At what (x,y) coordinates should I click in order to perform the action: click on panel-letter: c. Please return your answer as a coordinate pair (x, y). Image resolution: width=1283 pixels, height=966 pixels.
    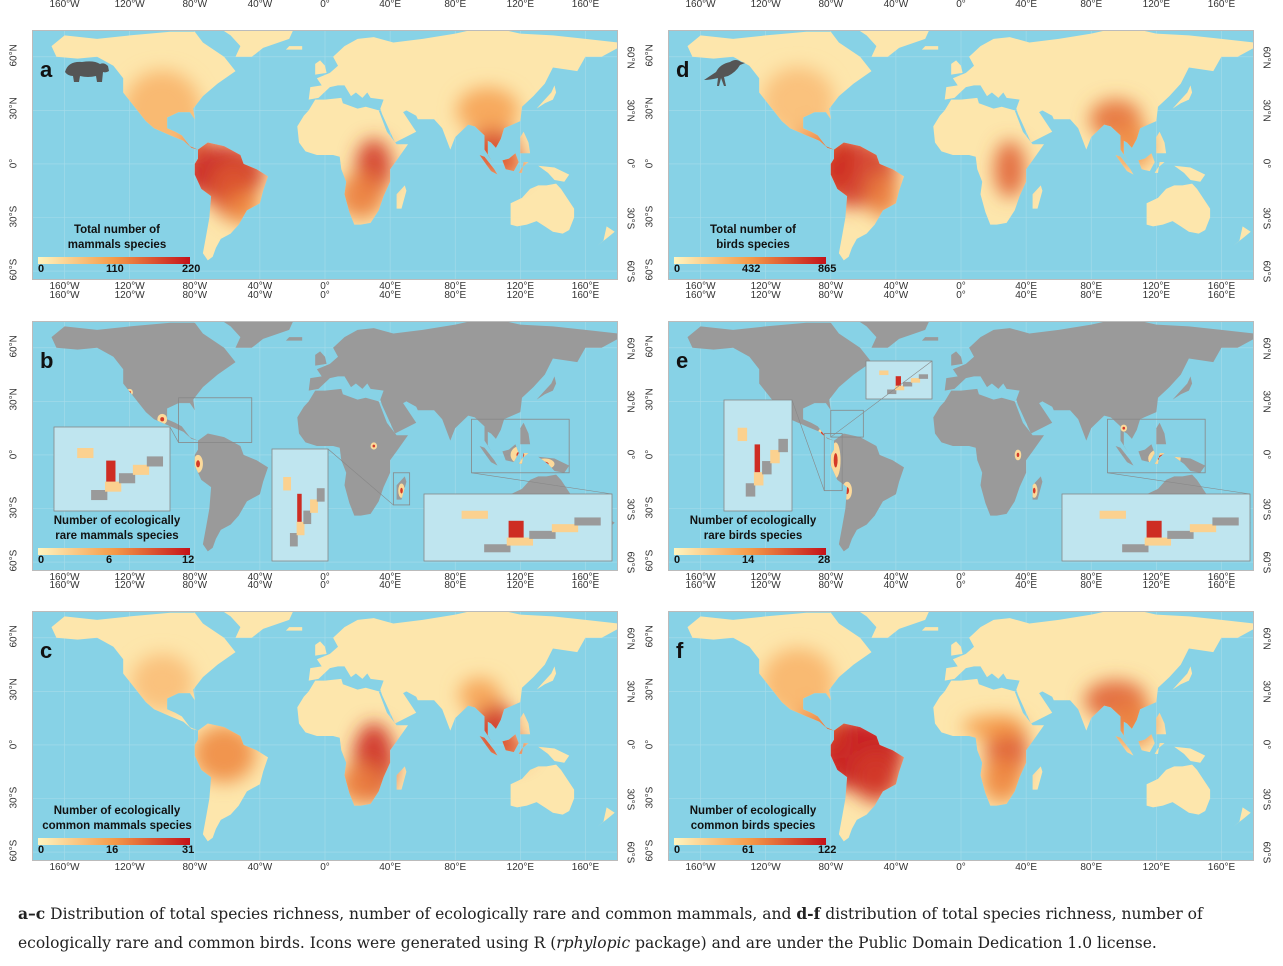
    Looking at the image, I should click on (46, 650).